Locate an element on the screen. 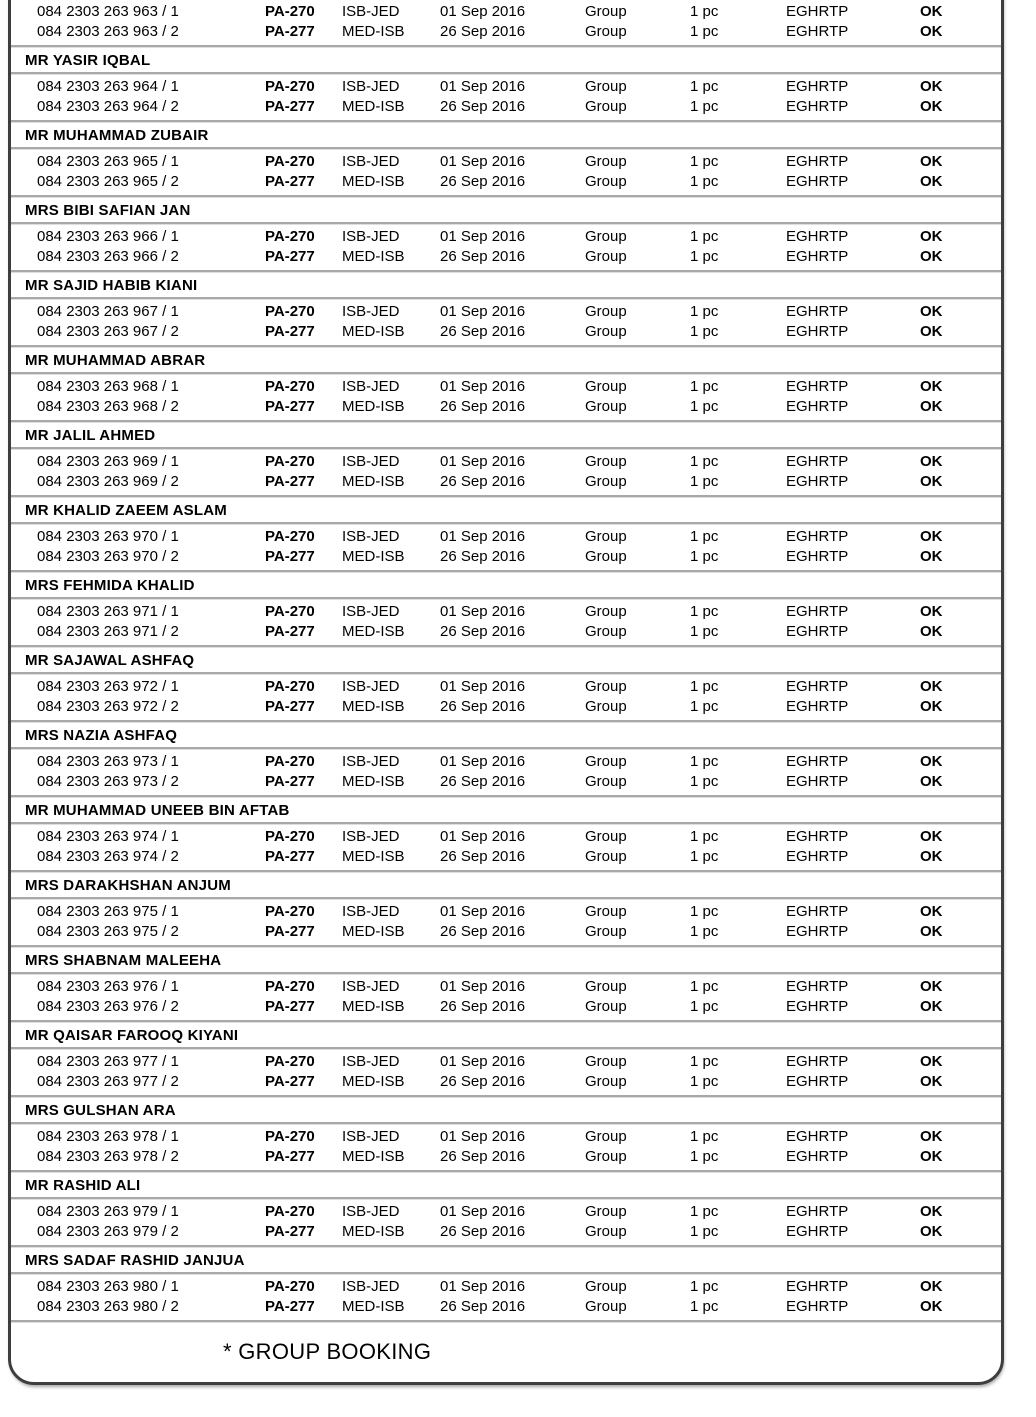  group-booking-note: * GROUP BOOKING is located at coordinates (327, 1351).